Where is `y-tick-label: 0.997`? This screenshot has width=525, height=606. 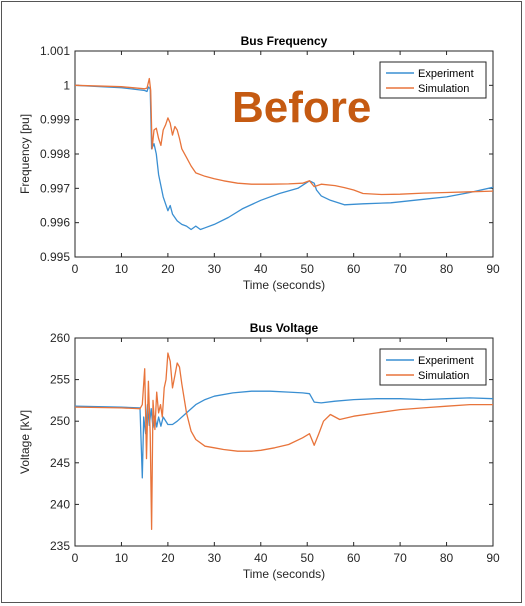 y-tick-label: 0.997 is located at coordinates (55, 188).